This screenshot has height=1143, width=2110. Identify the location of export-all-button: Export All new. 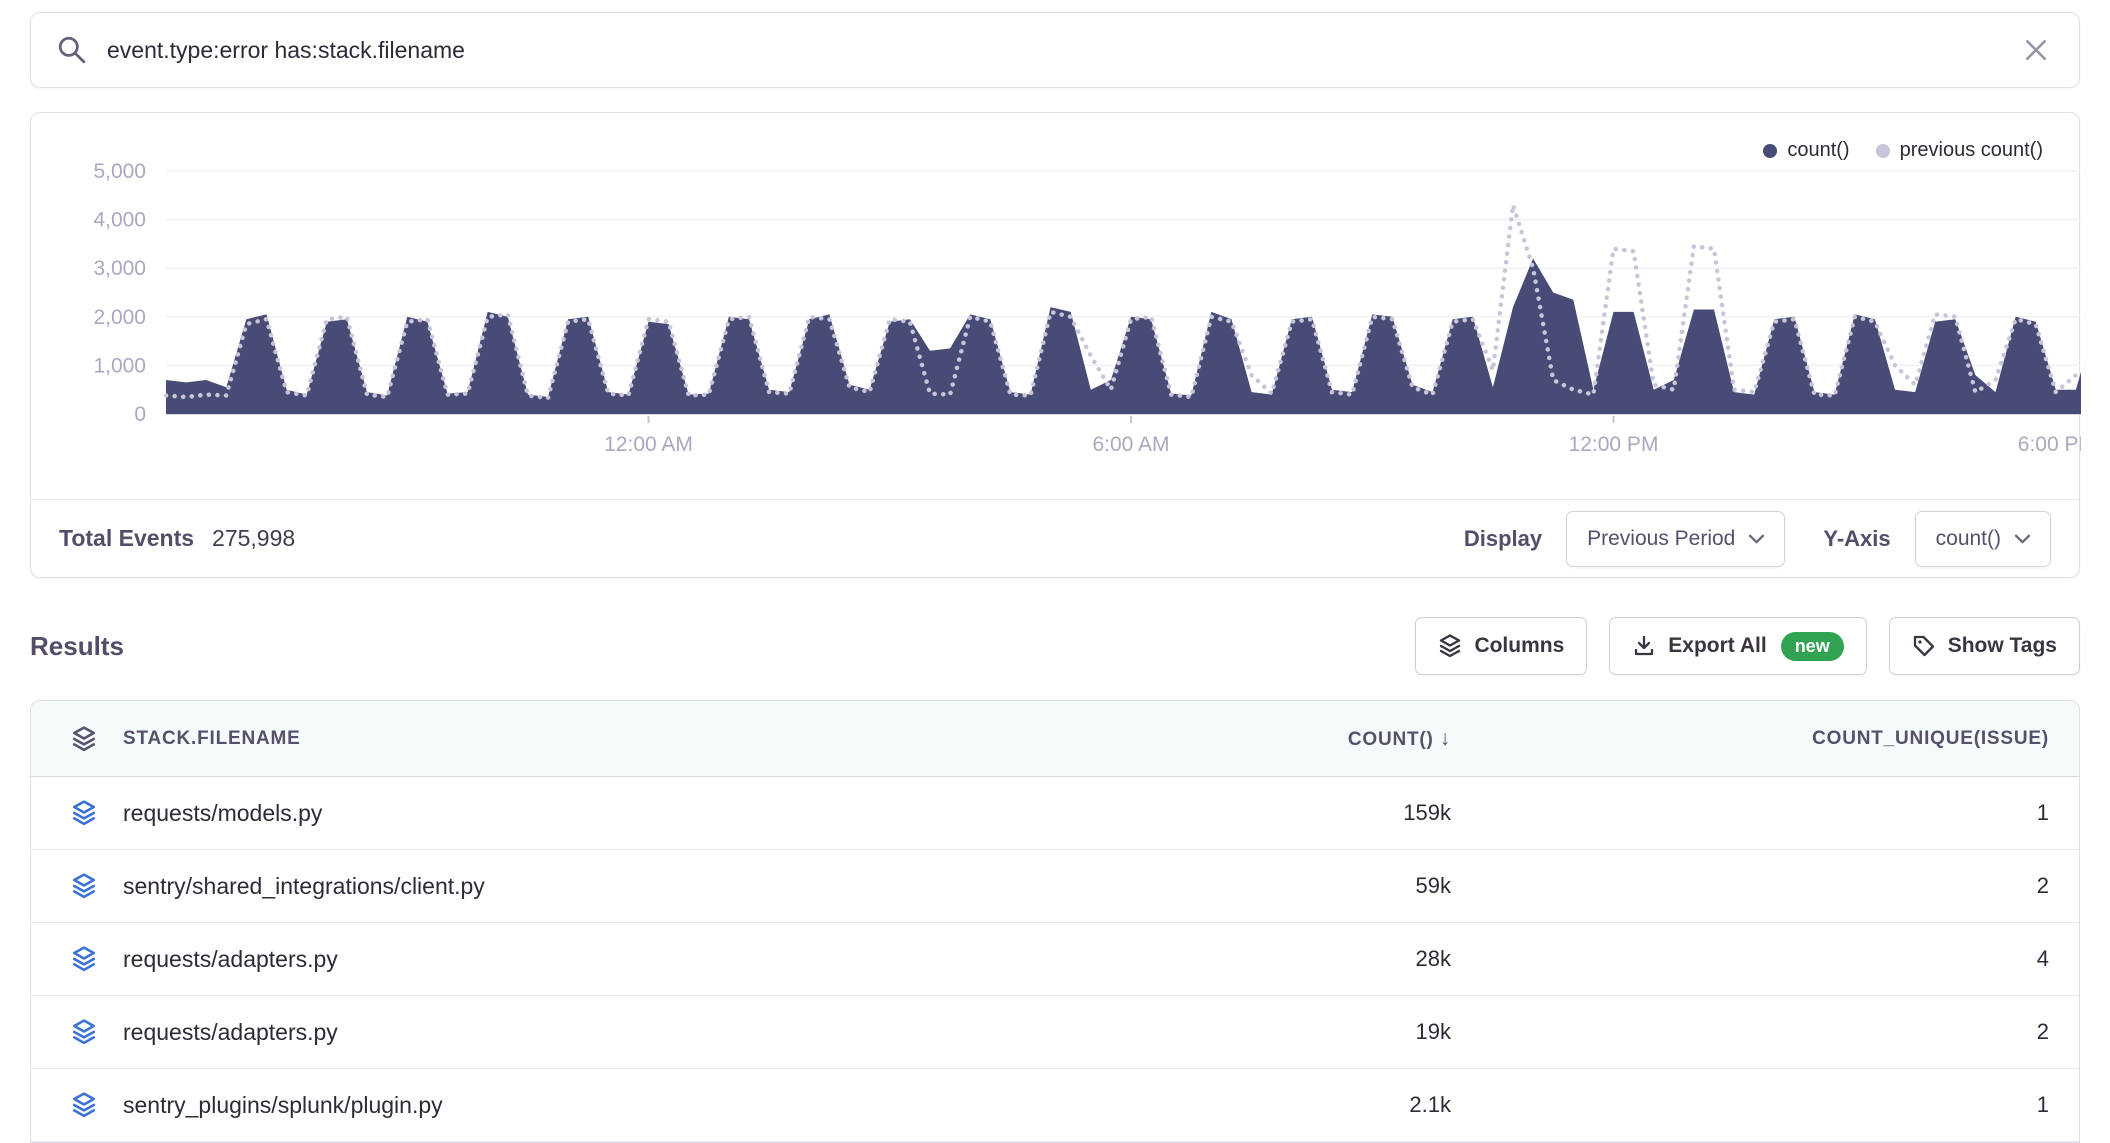
(1738, 646).